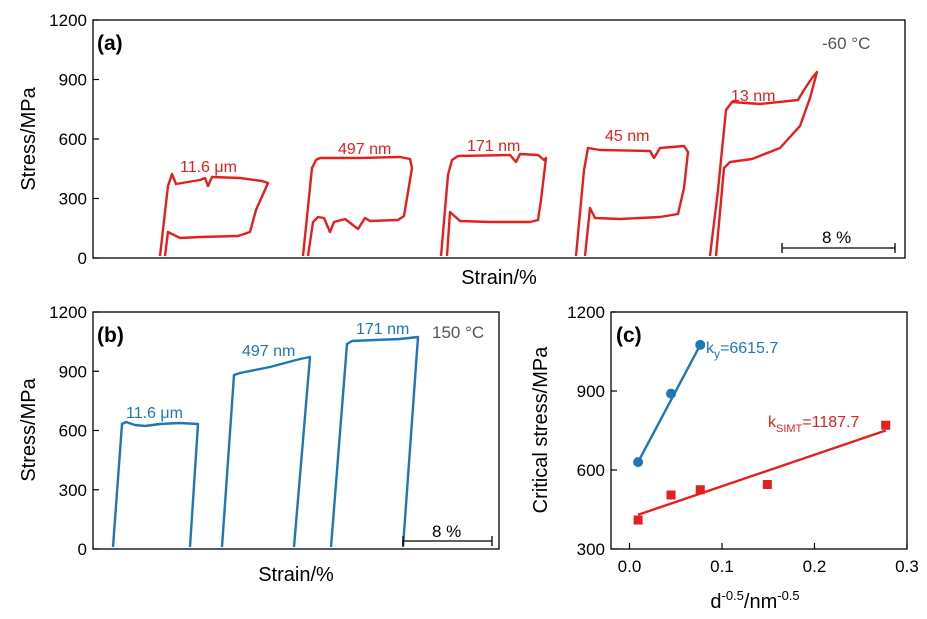  Describe the element at coordinates (29, 429) in the screenshot. I see `panel-b-ylabel: Stress/MPa` at that location.